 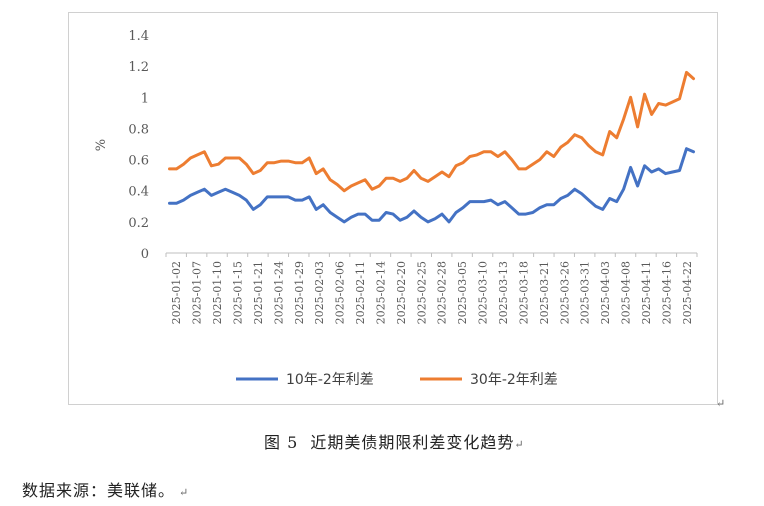 I want to click on x-tick-label: 2025-02-25, so click(x=421, y=292).